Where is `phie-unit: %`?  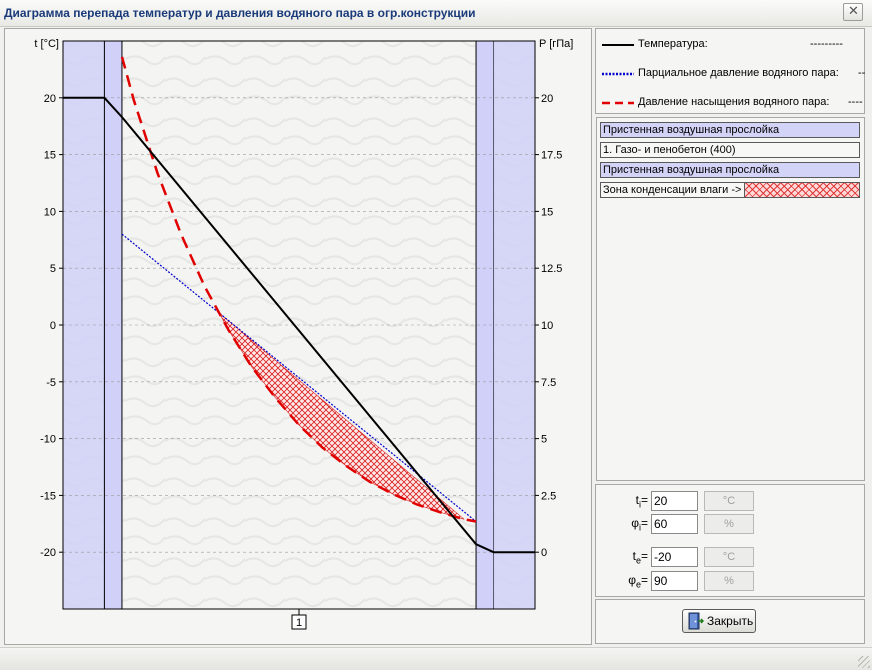
phie-unit: % is located at coordinates (729, 581).